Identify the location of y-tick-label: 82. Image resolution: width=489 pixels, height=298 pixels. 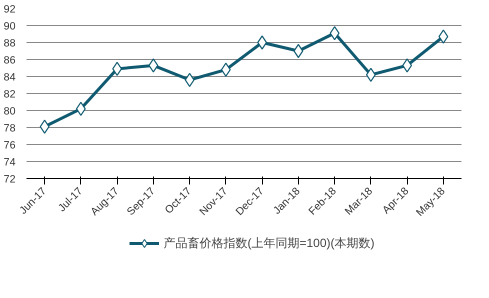
(10, 94).